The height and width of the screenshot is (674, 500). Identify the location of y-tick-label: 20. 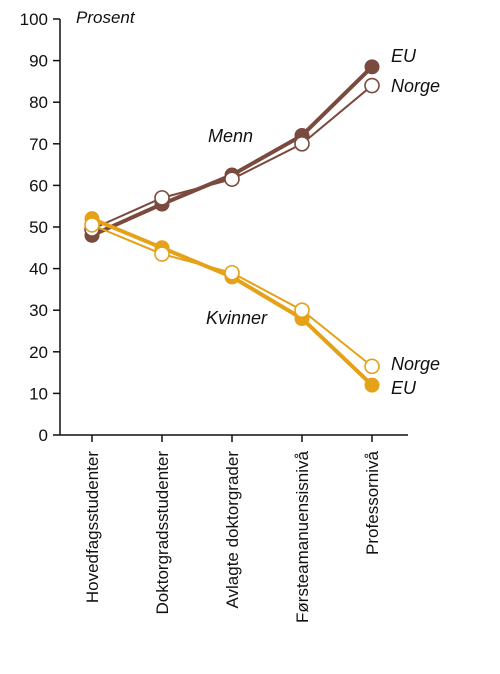
(38, 352).